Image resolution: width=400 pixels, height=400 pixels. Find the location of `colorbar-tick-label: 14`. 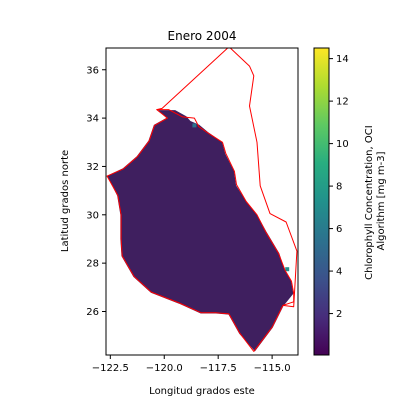

colorbar-tick-label: 14 is located at coordinates (342, 59).